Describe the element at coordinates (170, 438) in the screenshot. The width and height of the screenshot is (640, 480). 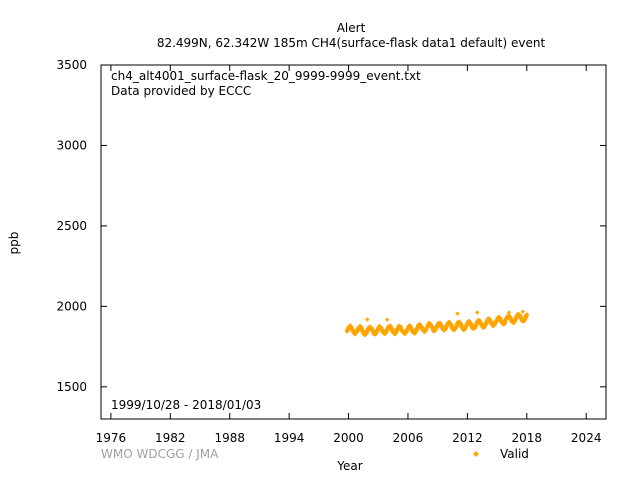
I see `x-tick-label-1982: 1982` at that location.